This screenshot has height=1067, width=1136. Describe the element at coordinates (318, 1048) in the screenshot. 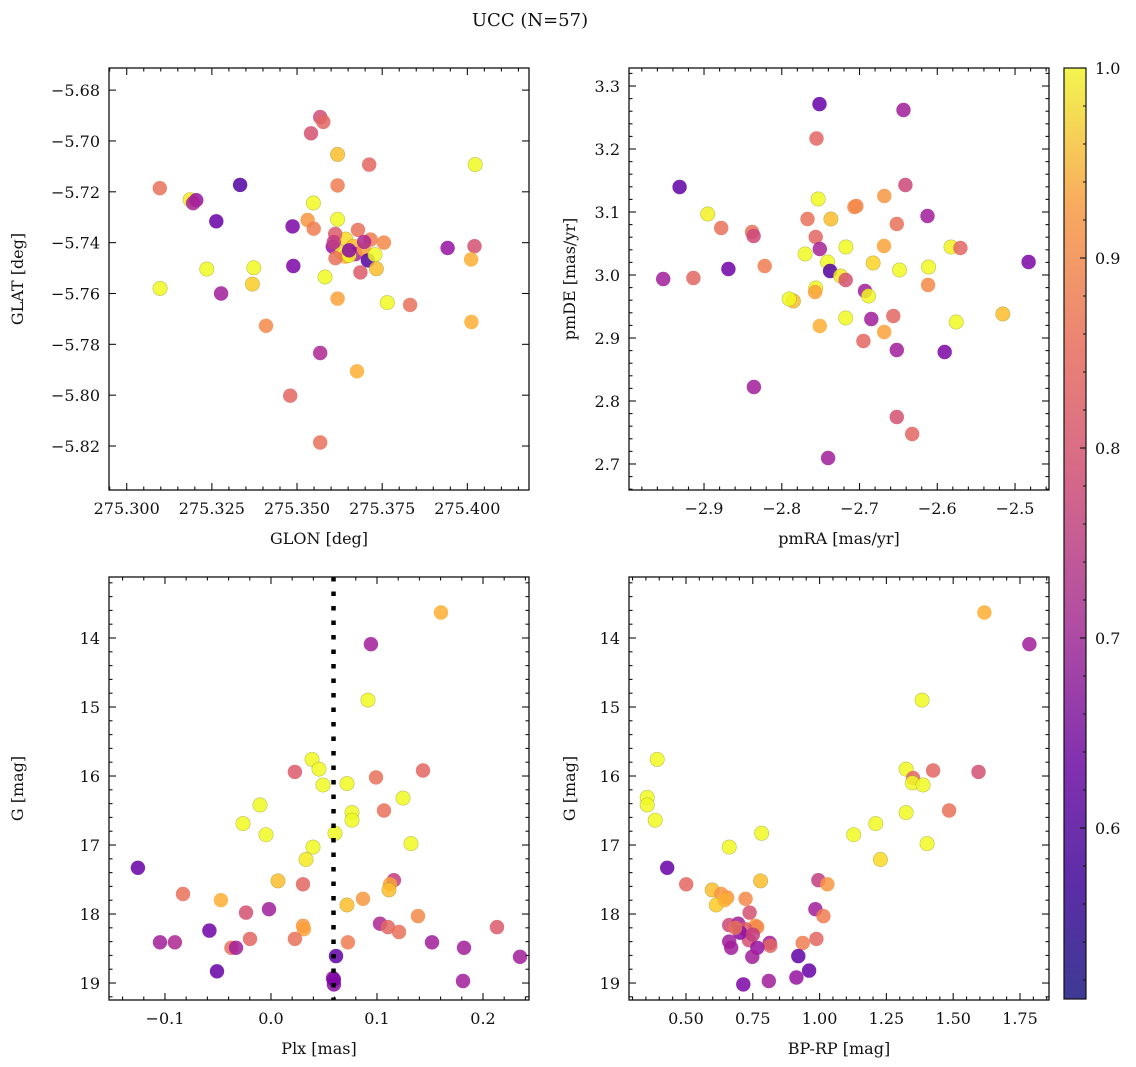

I see `x-axis-label: Plx [mas]` at that location.